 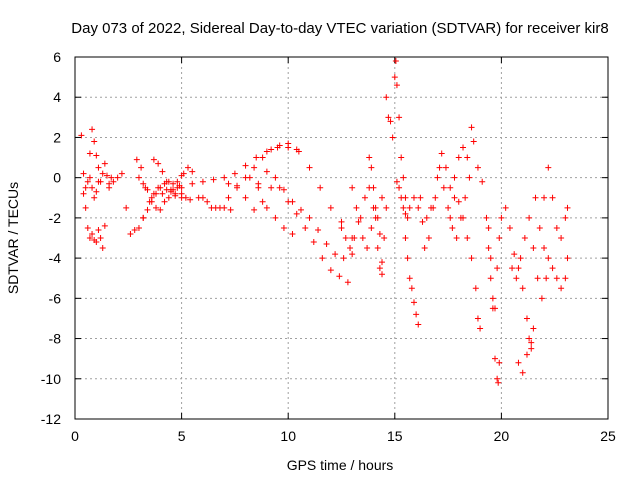 What do you see at coordinates (551, 202) in the screenshot?
I see `series-aa` at bounding box center [551, 202].